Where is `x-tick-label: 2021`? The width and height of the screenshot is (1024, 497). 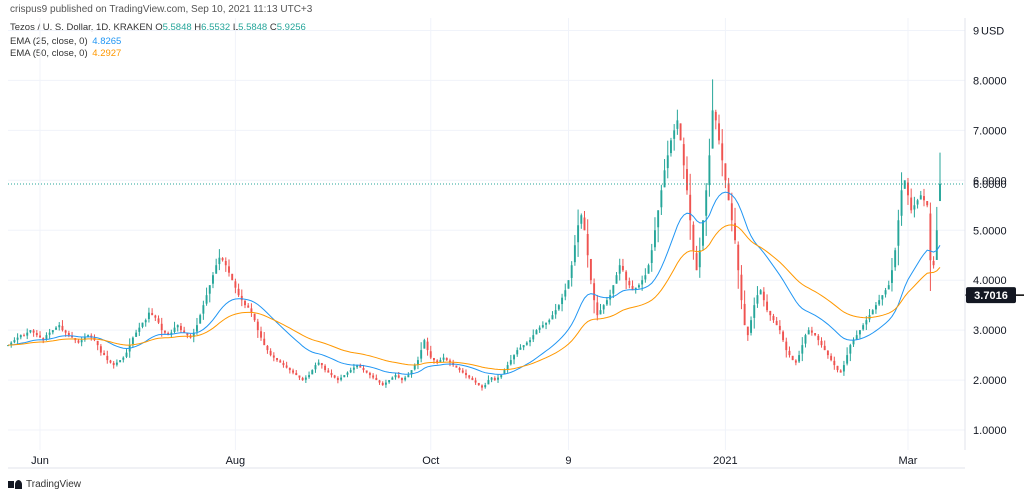 x-tick-label: 2021 is located at coordinates (725, 461).